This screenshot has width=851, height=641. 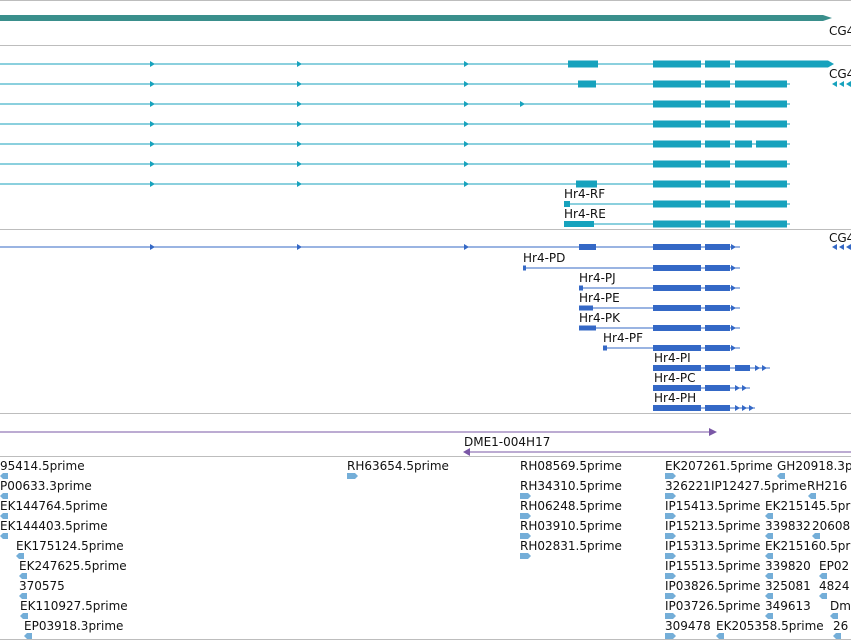 What do you see at coordinates (599, 298) in the screenshot?
I see `transcript-label: Hr4-PE` at bounding box center [599, 298].